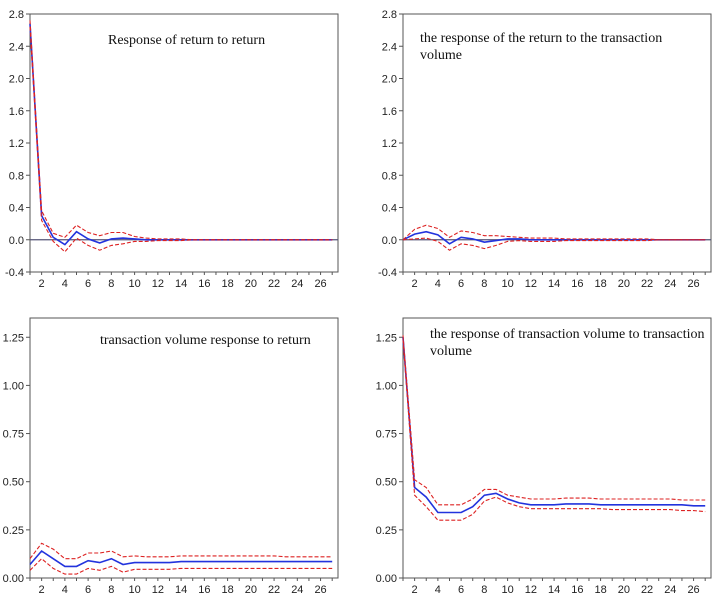 The width and height of the screenshot is (724, 612). What do you see at coordinates (389, 112) in the screenshot?
I see `y-tick-label: 1.6` at bounding box center [389, 112].